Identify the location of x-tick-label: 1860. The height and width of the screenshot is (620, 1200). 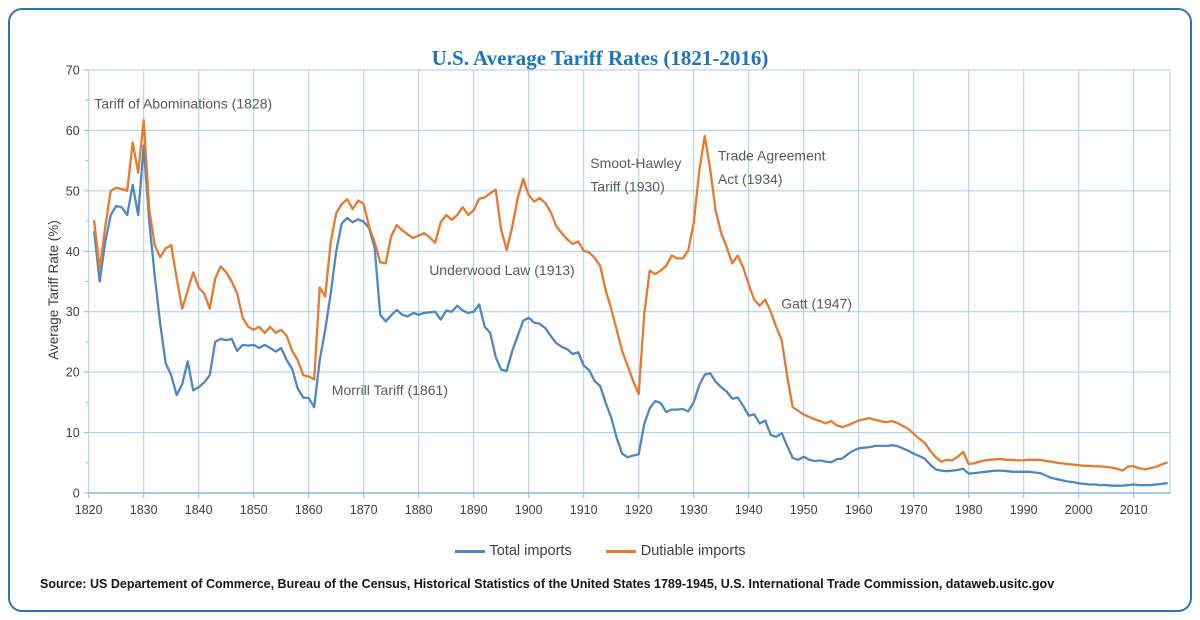
(309, 510).